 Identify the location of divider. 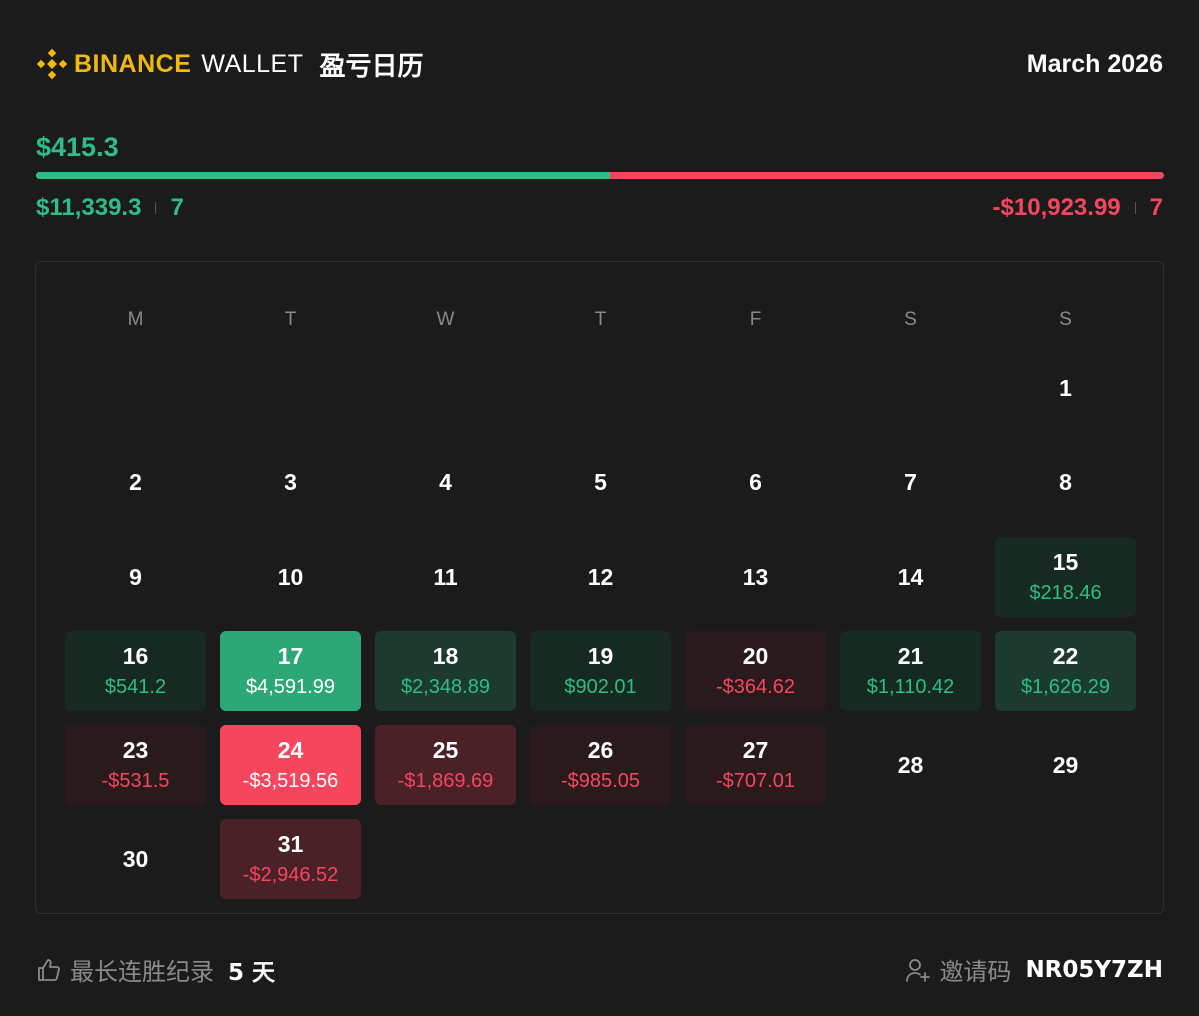
(156, 208).